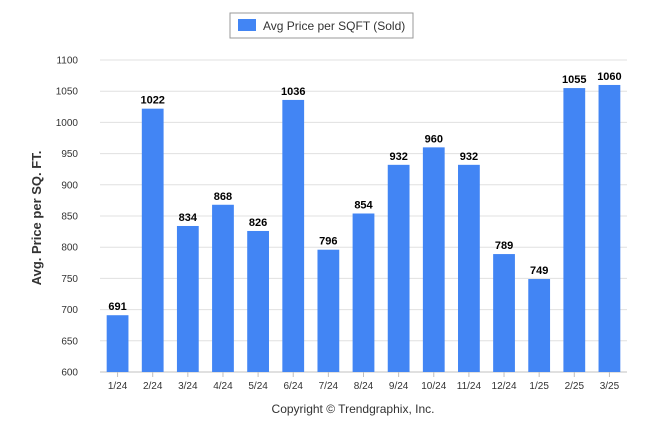 The height and width of the screenshot is (434, 646). Describe the element at coordinates (363, 206) in the screenshot. I see `bar-value-label: 854` at that location.